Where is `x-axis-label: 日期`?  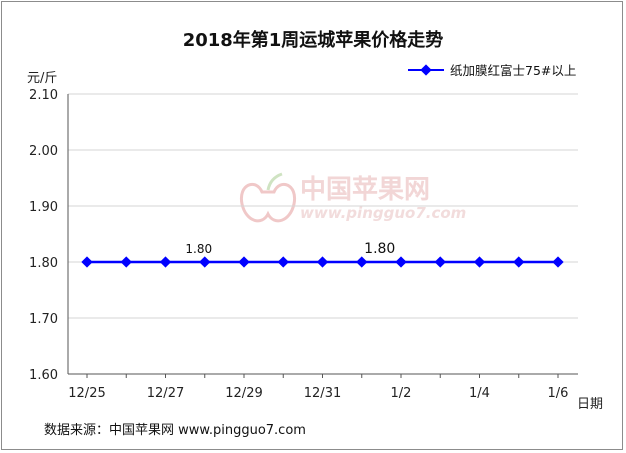
x-axis-label: 日期 is located at coordinates (590, 404).